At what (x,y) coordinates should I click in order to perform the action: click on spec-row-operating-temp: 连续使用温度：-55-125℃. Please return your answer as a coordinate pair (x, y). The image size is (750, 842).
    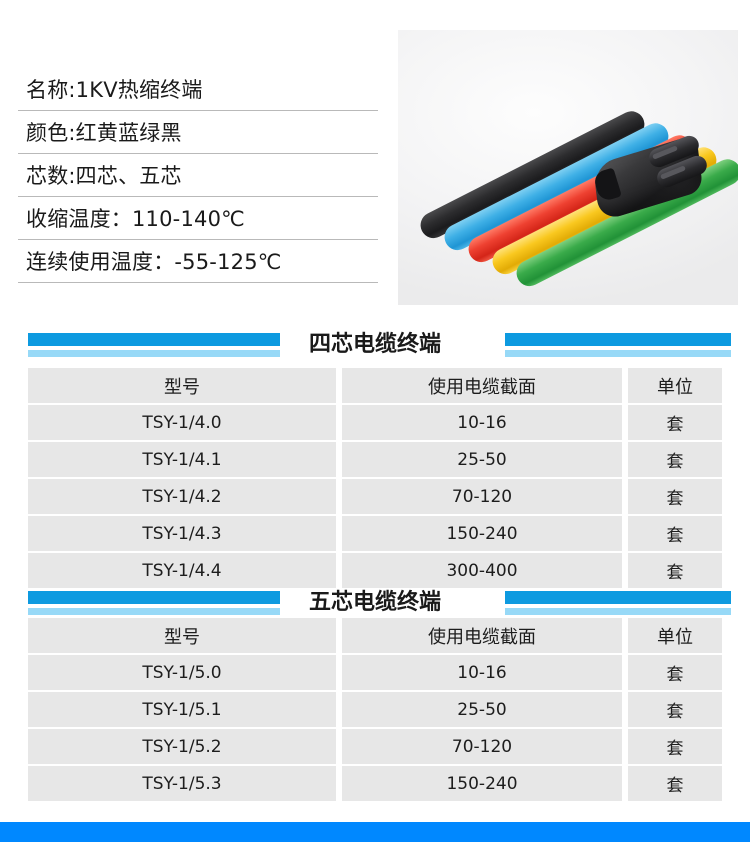
    Looking at the image, I should click on (198, 261).